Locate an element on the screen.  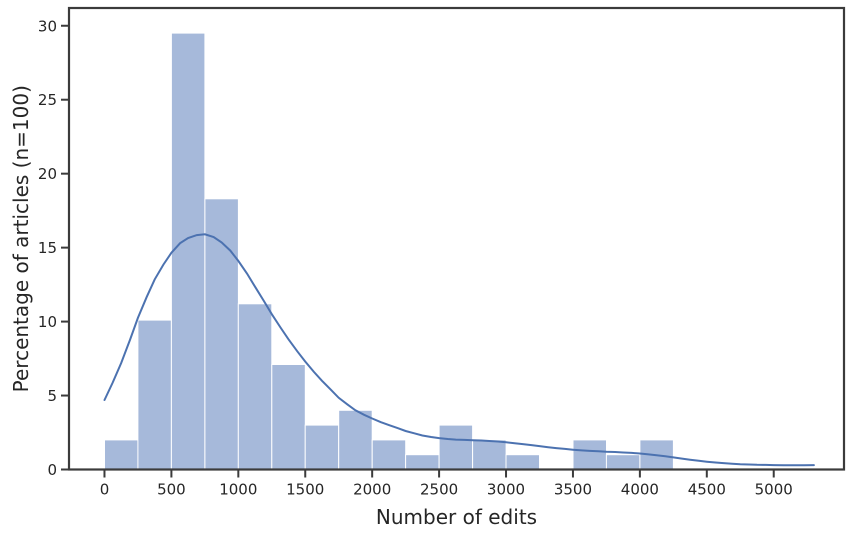
x-tick-label: 1000 is located at coordinates (238, 490).